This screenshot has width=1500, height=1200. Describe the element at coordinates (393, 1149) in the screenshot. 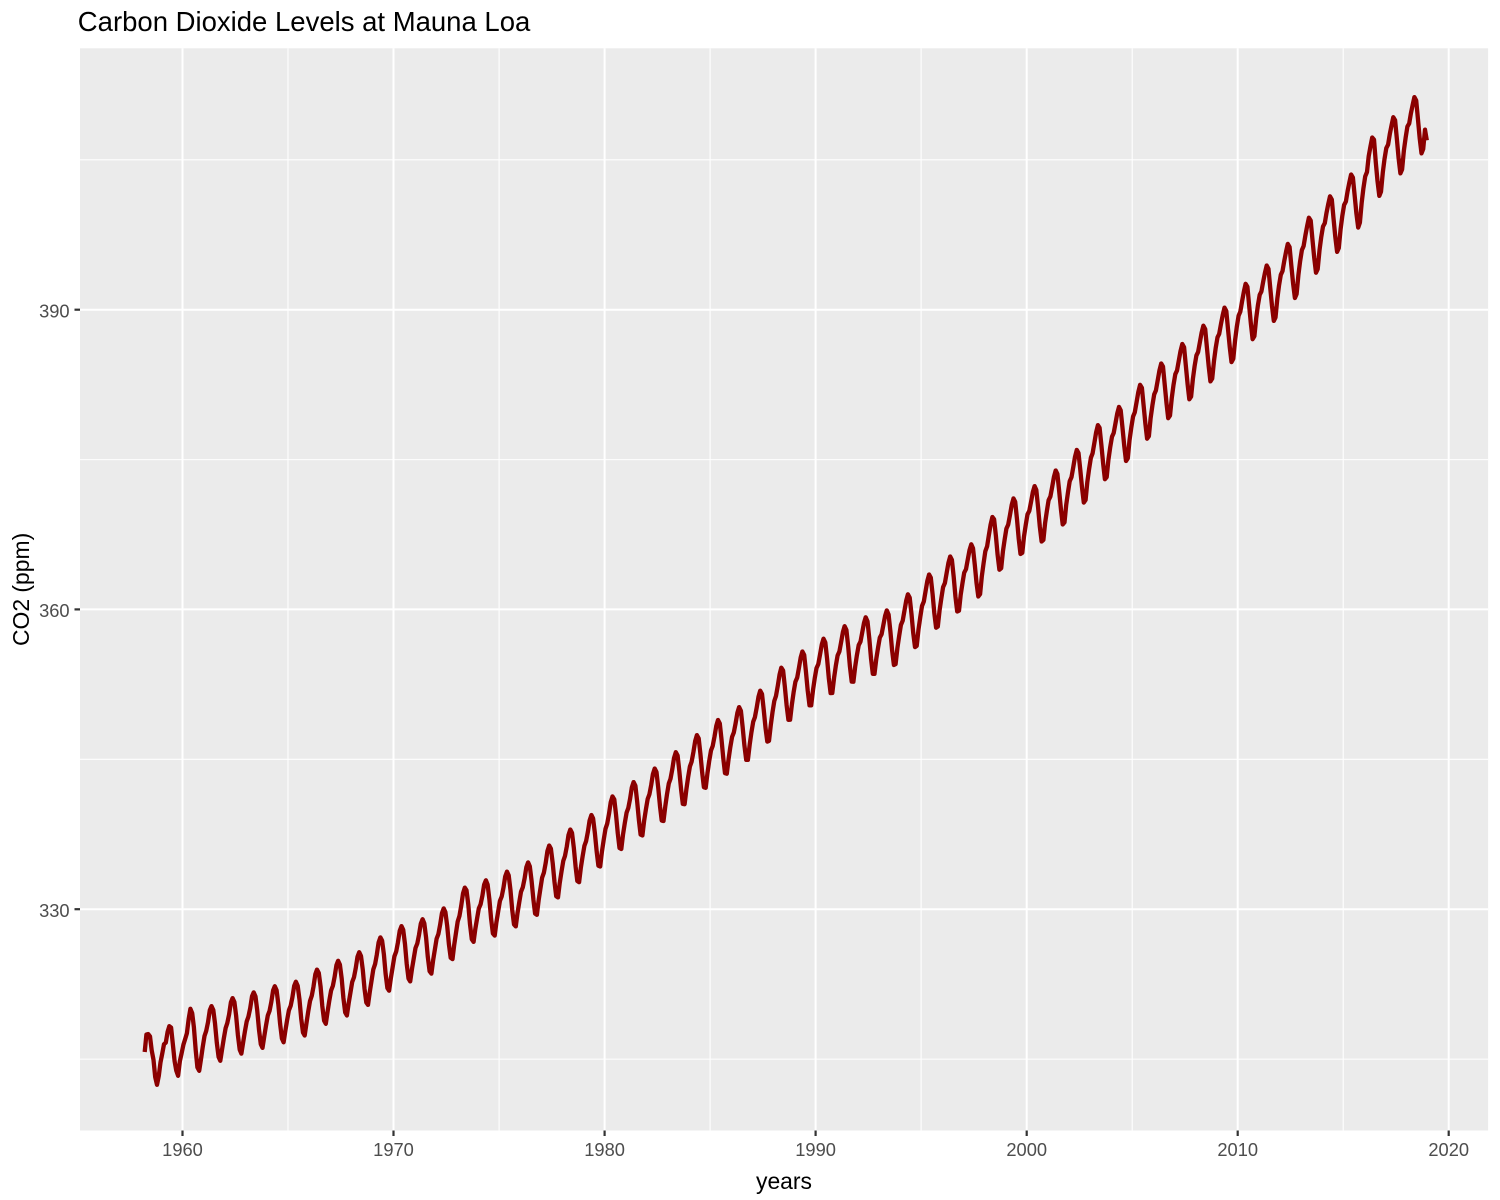

I see `svg-text: 1970` at that location.